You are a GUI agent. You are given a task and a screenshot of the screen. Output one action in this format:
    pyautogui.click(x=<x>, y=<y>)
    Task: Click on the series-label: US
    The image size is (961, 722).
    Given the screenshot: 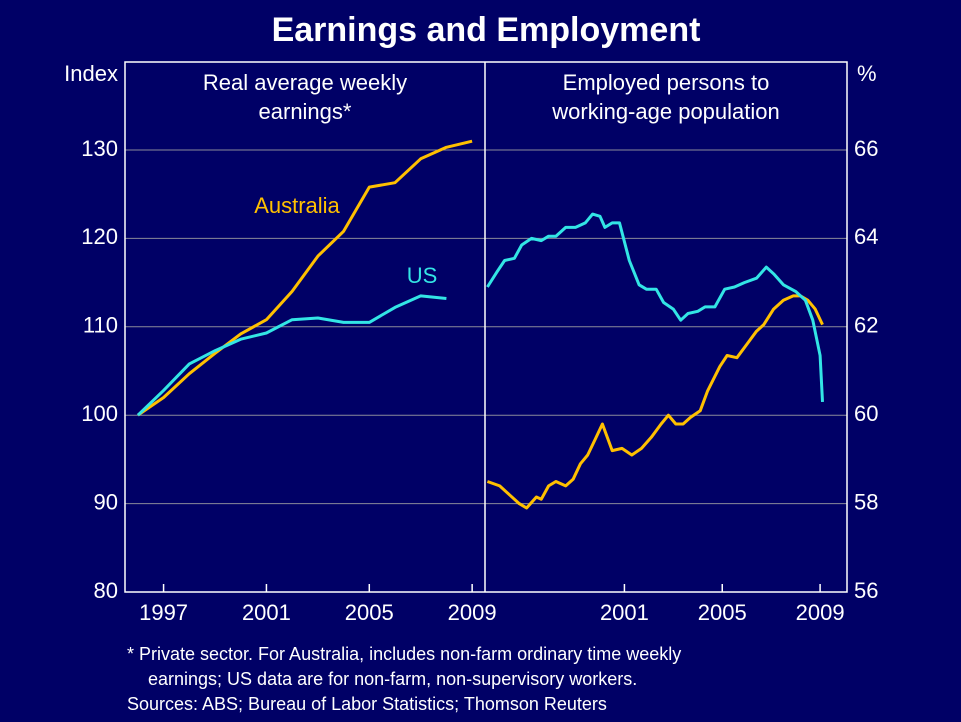 What is the action you would take?
    pyautogui.click(x=422, y=275)
    